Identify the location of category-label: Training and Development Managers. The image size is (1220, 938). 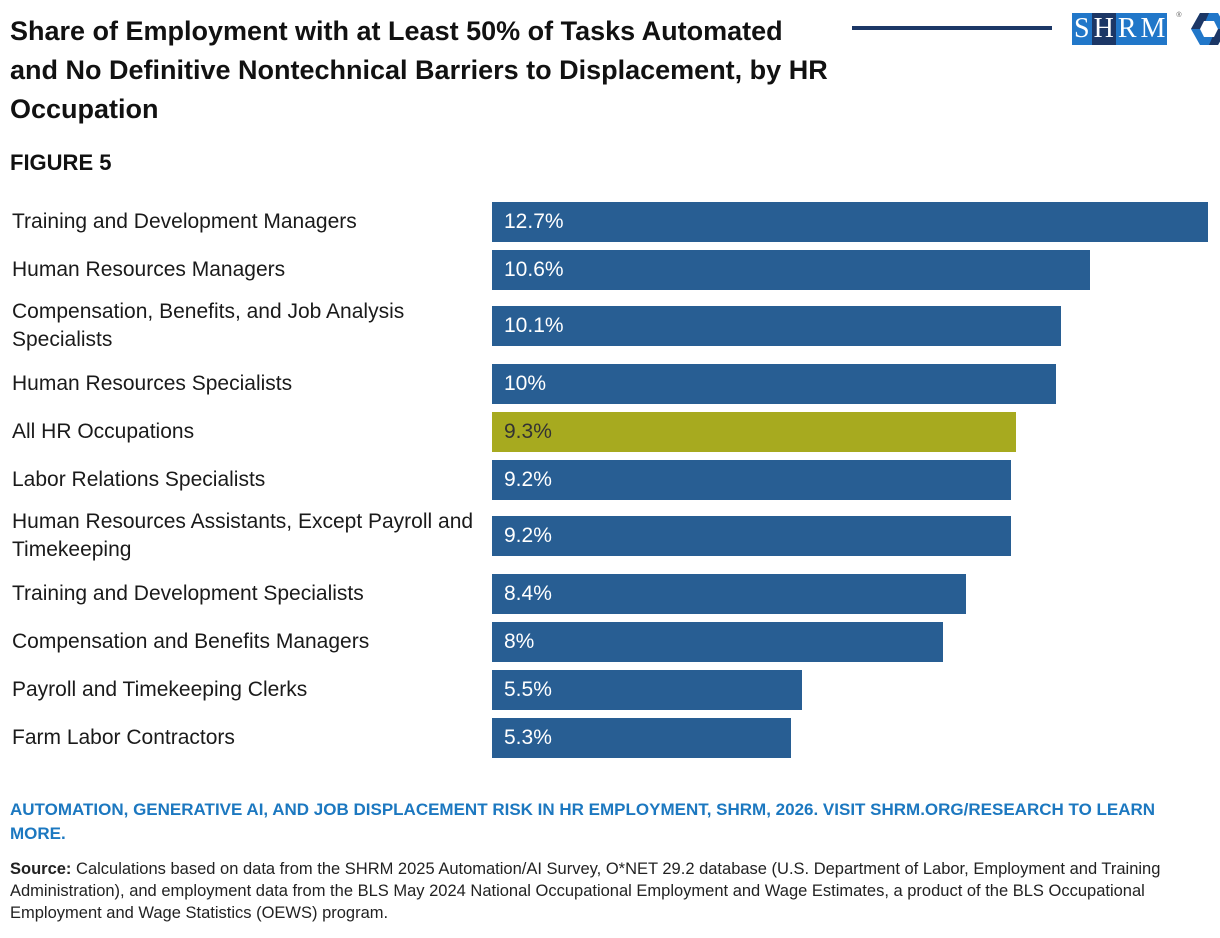
(184, 221).